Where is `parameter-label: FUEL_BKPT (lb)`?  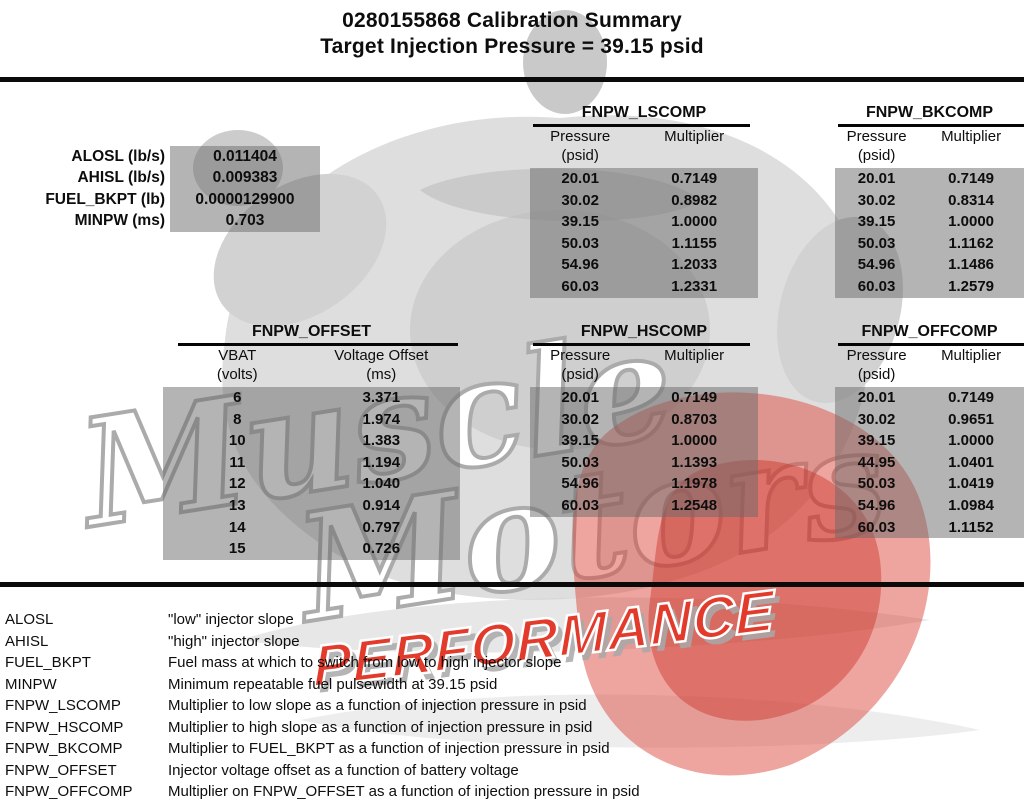 parameter-label: FUEL_BKPT (lb) is located at coordinates (105, 199).